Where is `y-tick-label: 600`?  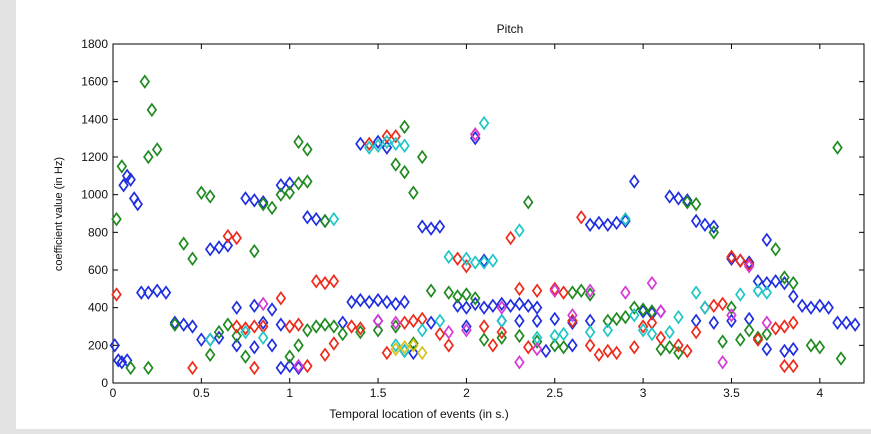 y-tick-label: 600 is located at coordinates (98, 270).